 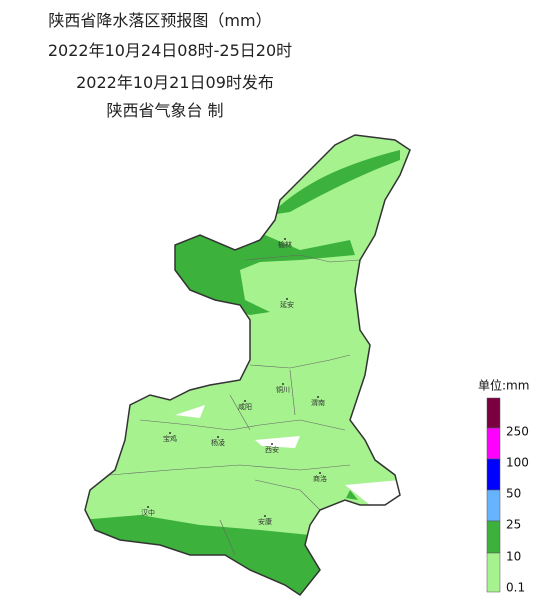 What do you see at coordinates (513, 494) in the screenshot?
I see `legend-label: 50` at bounding box center [513, 494].